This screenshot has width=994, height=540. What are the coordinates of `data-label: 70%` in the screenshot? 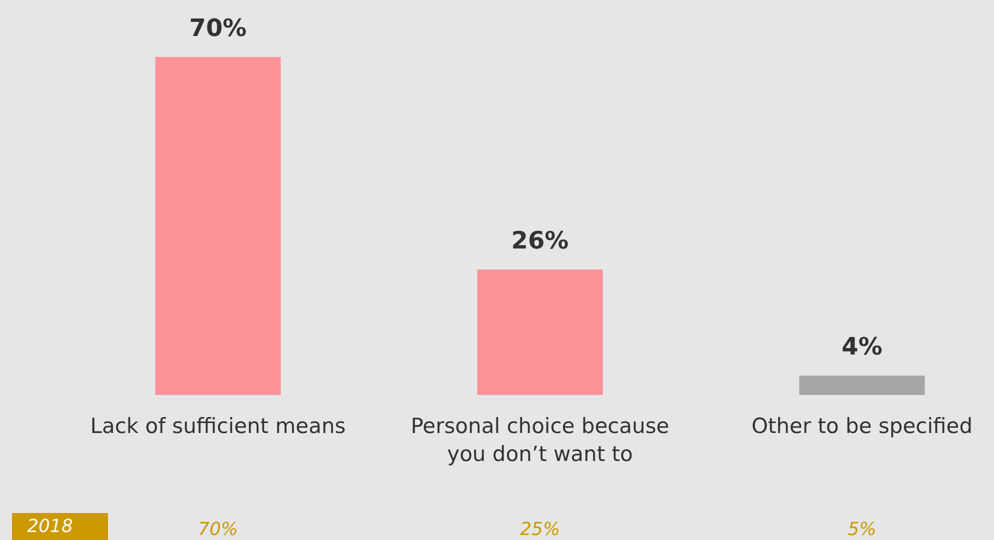 It's located at (218, 28).